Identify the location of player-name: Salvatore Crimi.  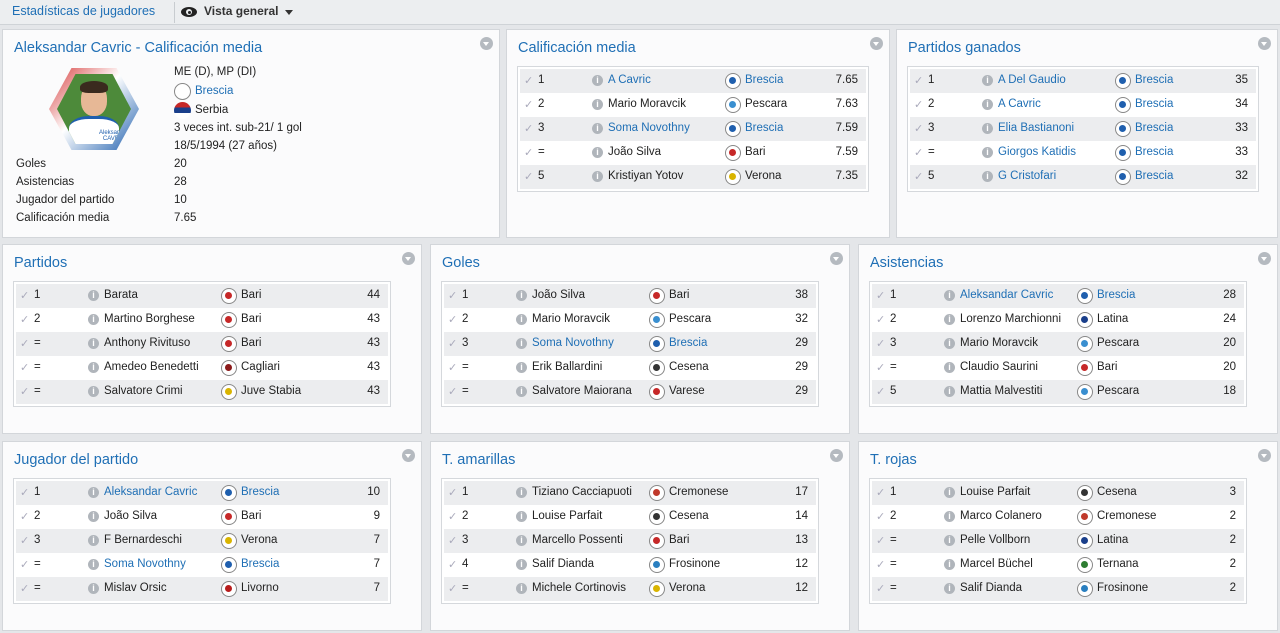
(143, 391).